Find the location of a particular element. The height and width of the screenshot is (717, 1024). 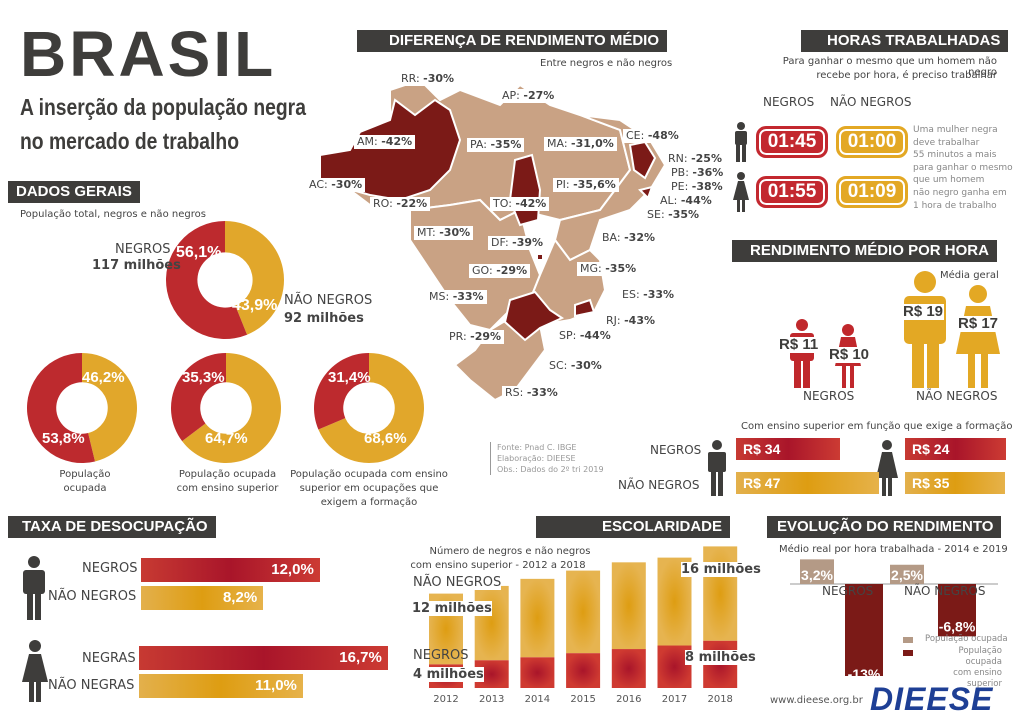

map-label-pb: PB: -36% is located at coordinates (697, 173).